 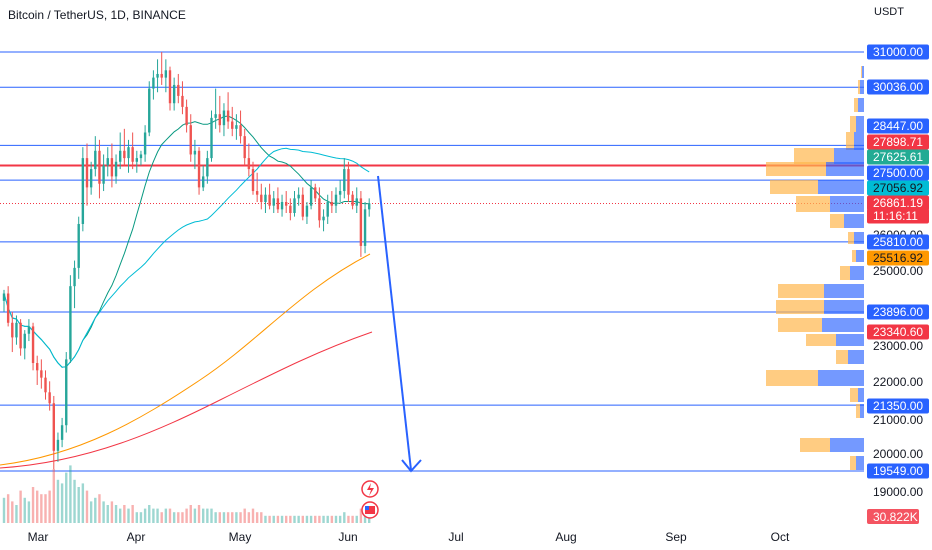 I want to click on symbol-title: Bitcoin / TetherUS, 1D, BINANCE, so click(x=97, y=15).